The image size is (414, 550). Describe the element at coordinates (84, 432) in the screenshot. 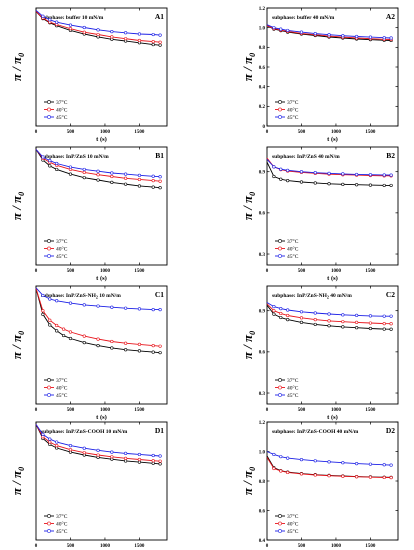

I see `panel-title: subphase: InP/ZnS-COOH 10 mN/m` at that location.